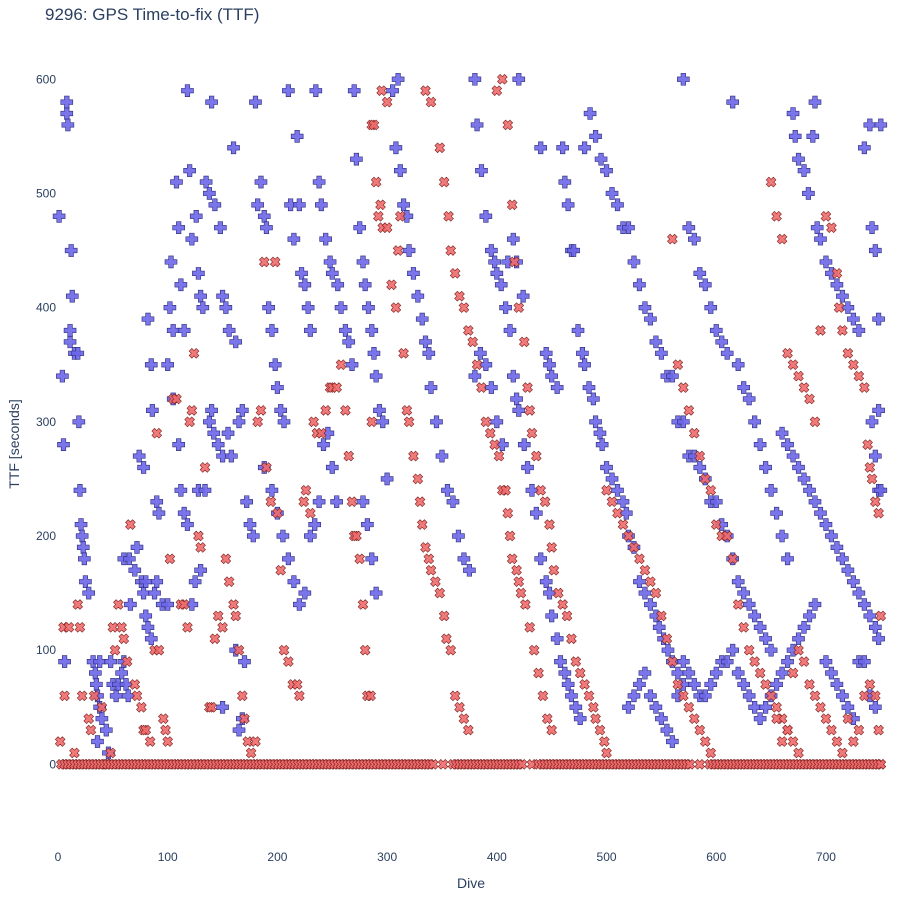 The image size is (900, 900). I want to click on x-tick-label: 600, so click(716, 857).